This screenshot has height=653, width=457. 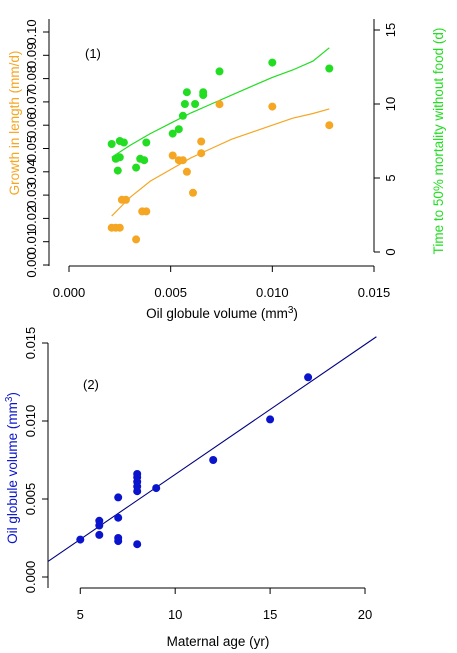 I want to click on x-tick-label: 0.005, so click(x=170, y=292).